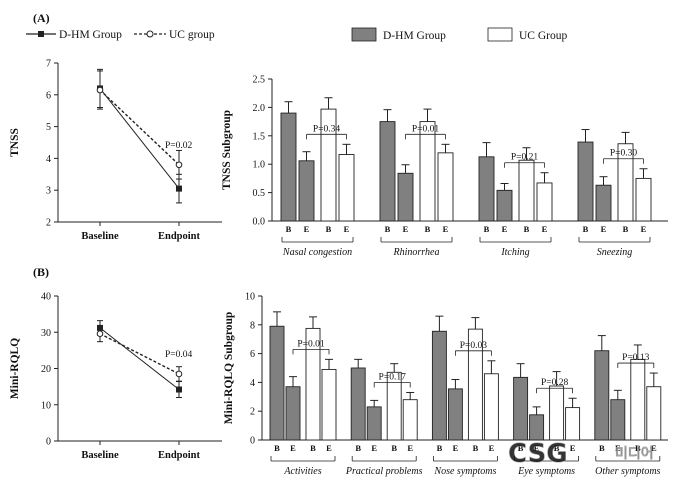  What do you see at coordinates (416, 252) in the screenshot?
I see `group-label: Rhinorrhea` at bounding box center [416, 252].